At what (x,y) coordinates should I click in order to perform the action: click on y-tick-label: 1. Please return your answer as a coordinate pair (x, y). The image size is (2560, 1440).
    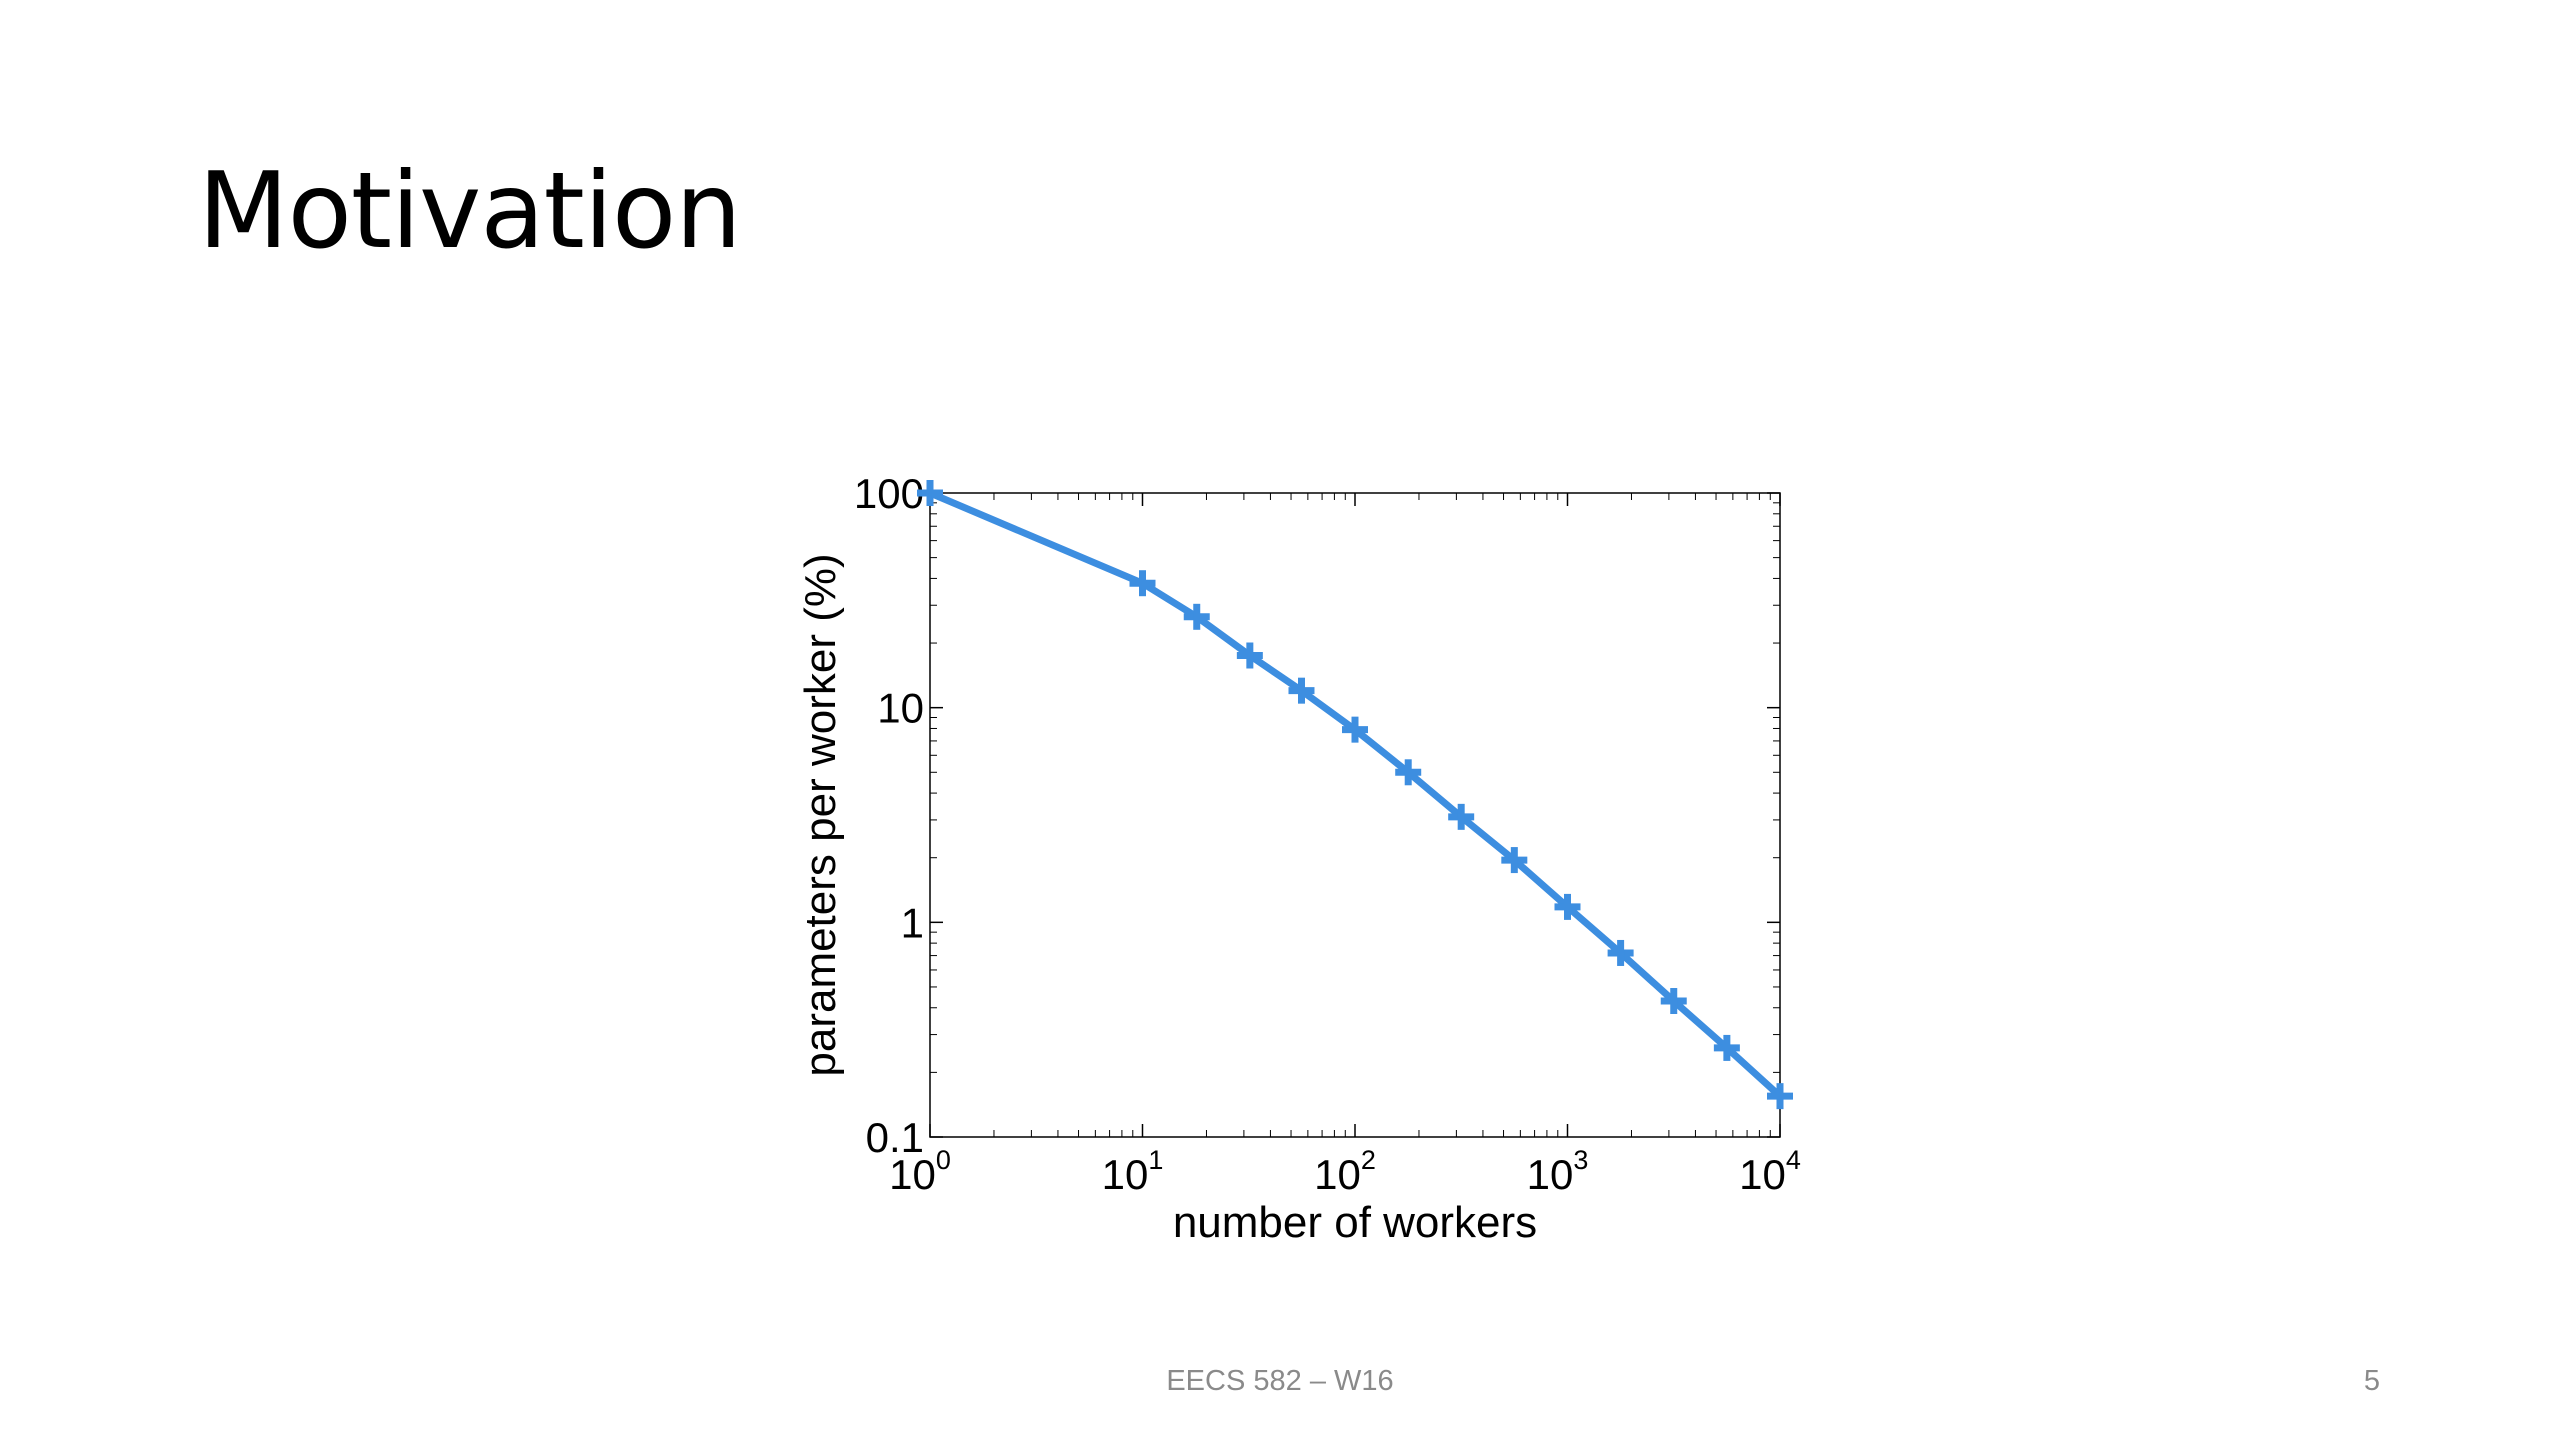
    Looking at the image, I should click on (912, 922).